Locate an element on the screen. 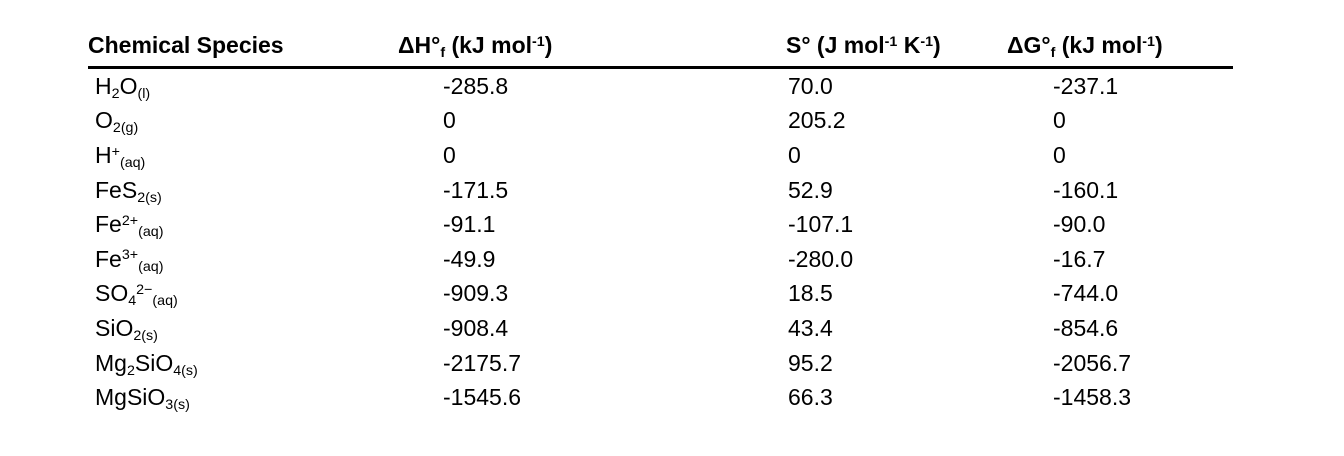 The height and width of the screenshot is (456, 1344). table-row-o2-g: O2(g) 0 205.2 0 is located at coordinates (660, 121).